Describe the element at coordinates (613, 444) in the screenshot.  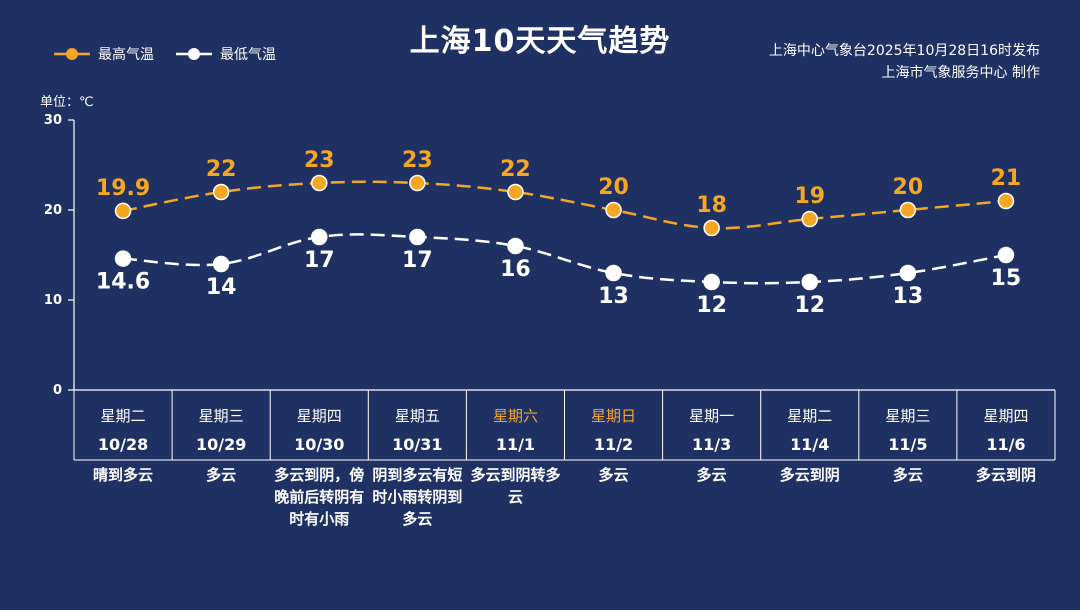
I see `date-label: 11/2` at that location.